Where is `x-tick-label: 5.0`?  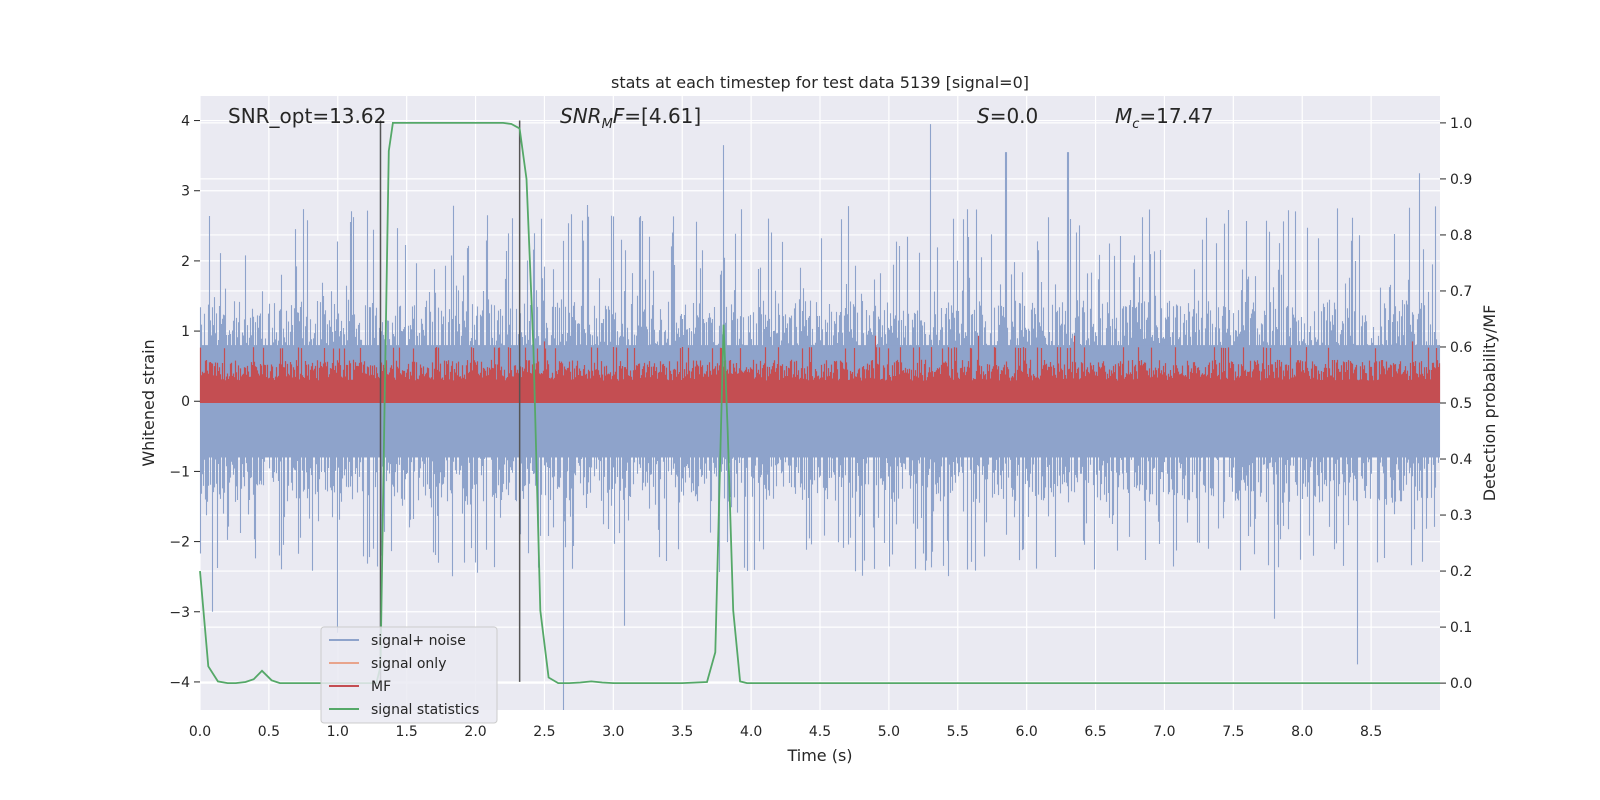 x-tick-label: 5.0 is located at coordinates (889, 732).